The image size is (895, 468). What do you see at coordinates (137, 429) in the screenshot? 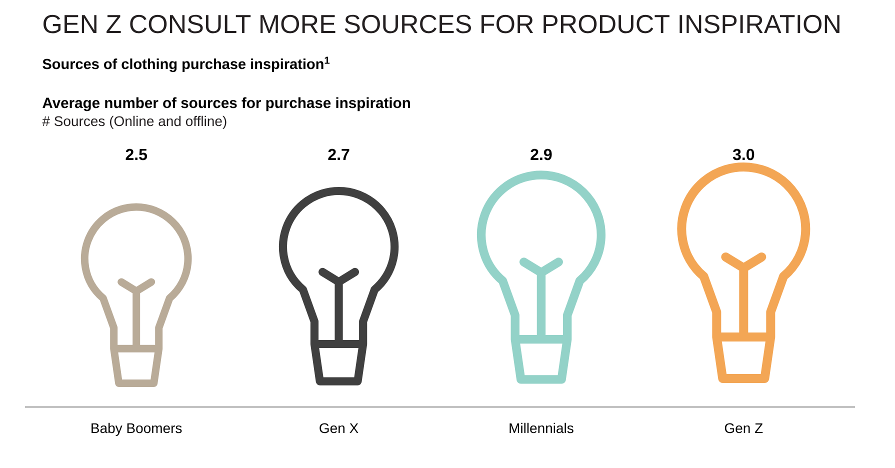
I see `category-label: Baby Boomers` at bounding box center [137, 429].